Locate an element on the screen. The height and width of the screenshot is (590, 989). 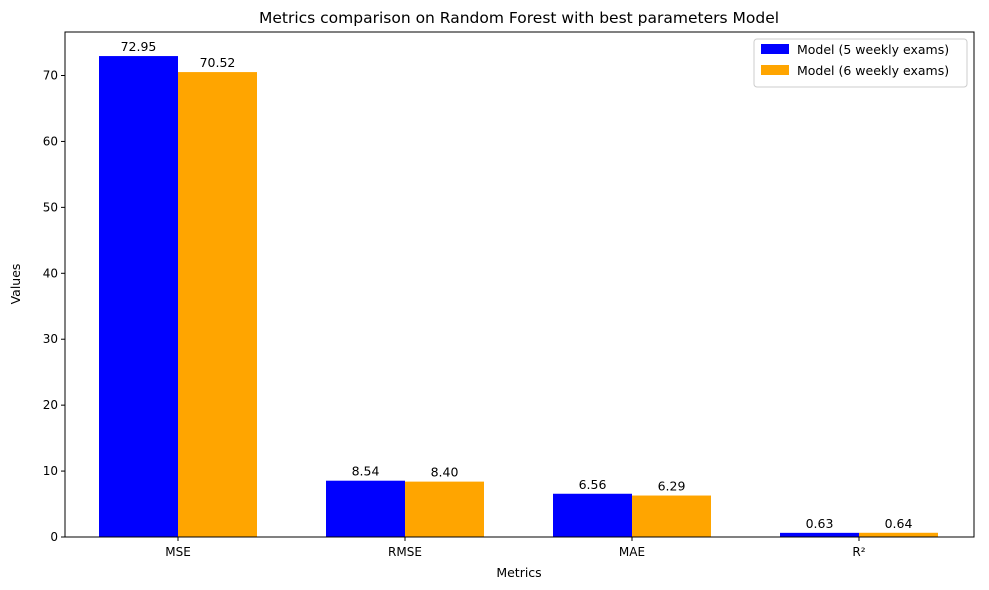
x-tick-label: RMSE is located at coordinates (405, 552).